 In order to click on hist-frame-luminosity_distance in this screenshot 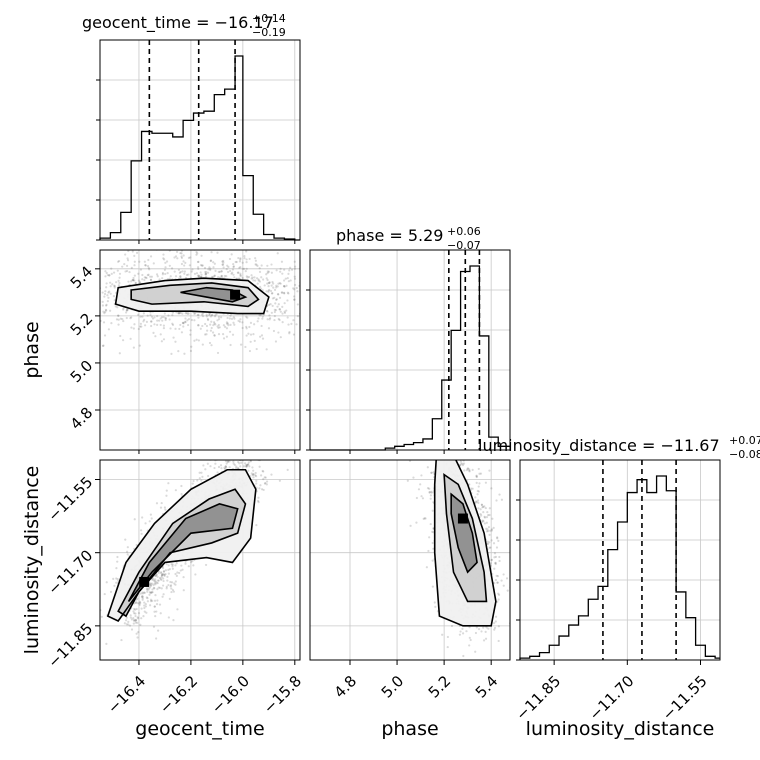, I will do `click(620, 560)`.